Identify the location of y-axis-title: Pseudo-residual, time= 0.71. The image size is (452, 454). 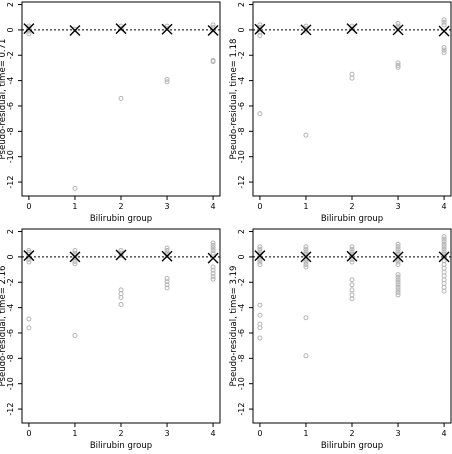
(4, 99).